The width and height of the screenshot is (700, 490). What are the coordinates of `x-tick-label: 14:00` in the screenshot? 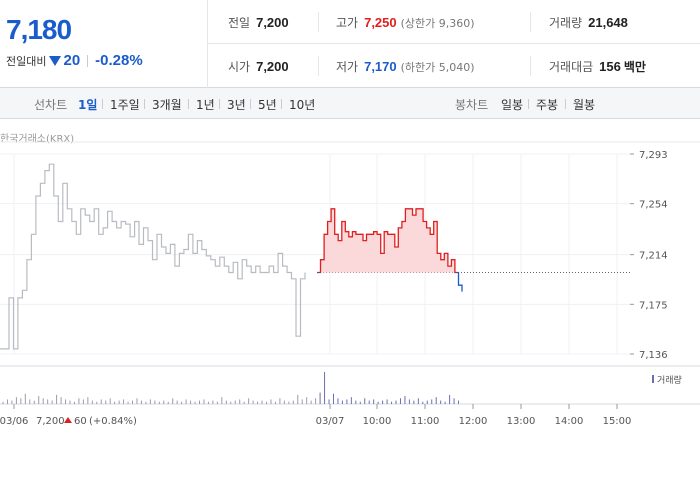 It's located at (569, 421).